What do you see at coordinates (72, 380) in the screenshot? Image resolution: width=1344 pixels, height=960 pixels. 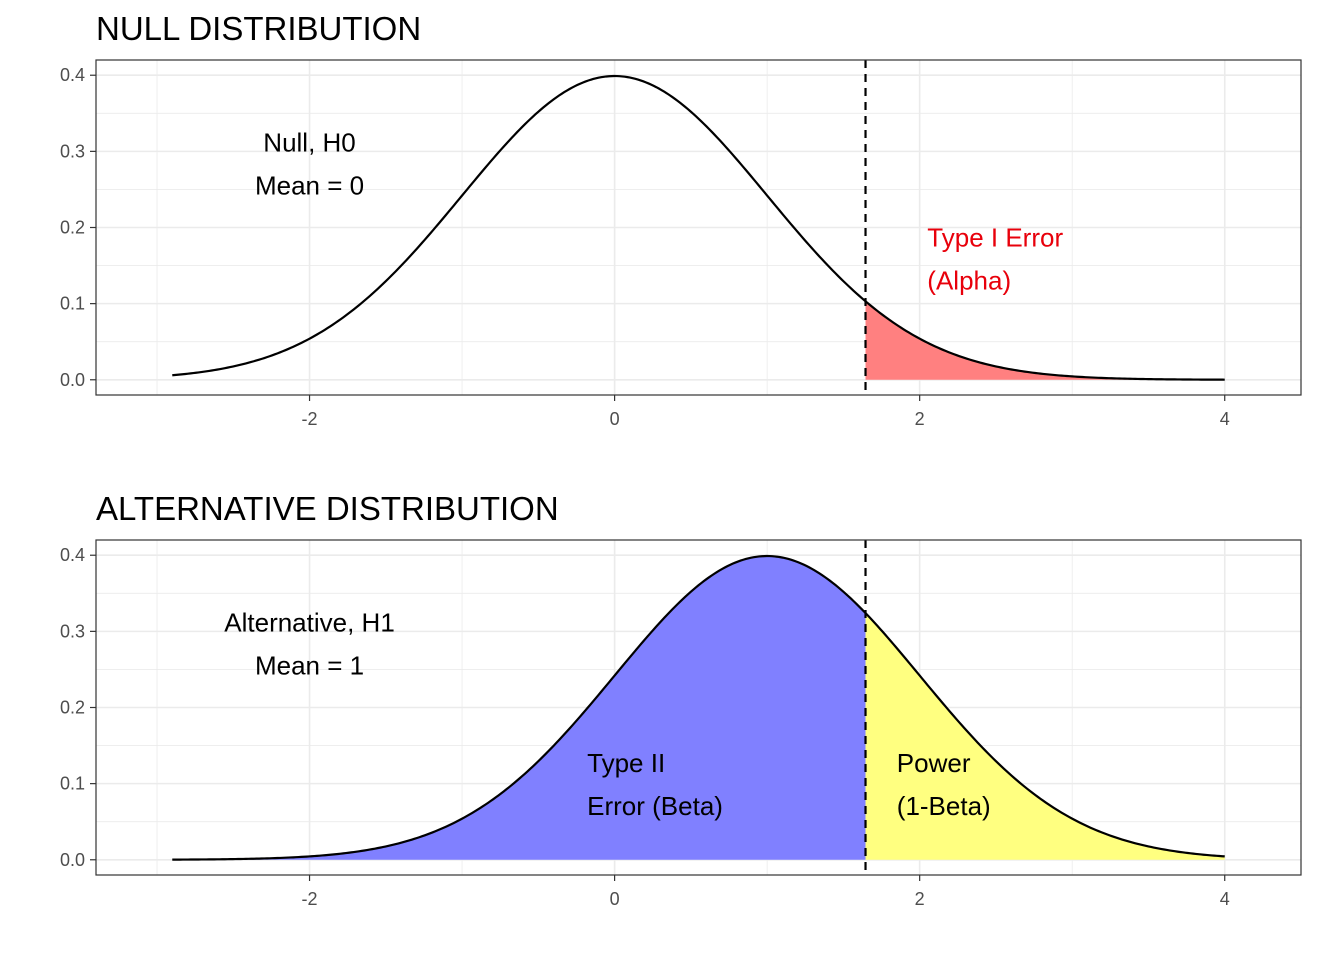 I see `null-y-tick-label: 0.0` at bounding box center [72, 380].